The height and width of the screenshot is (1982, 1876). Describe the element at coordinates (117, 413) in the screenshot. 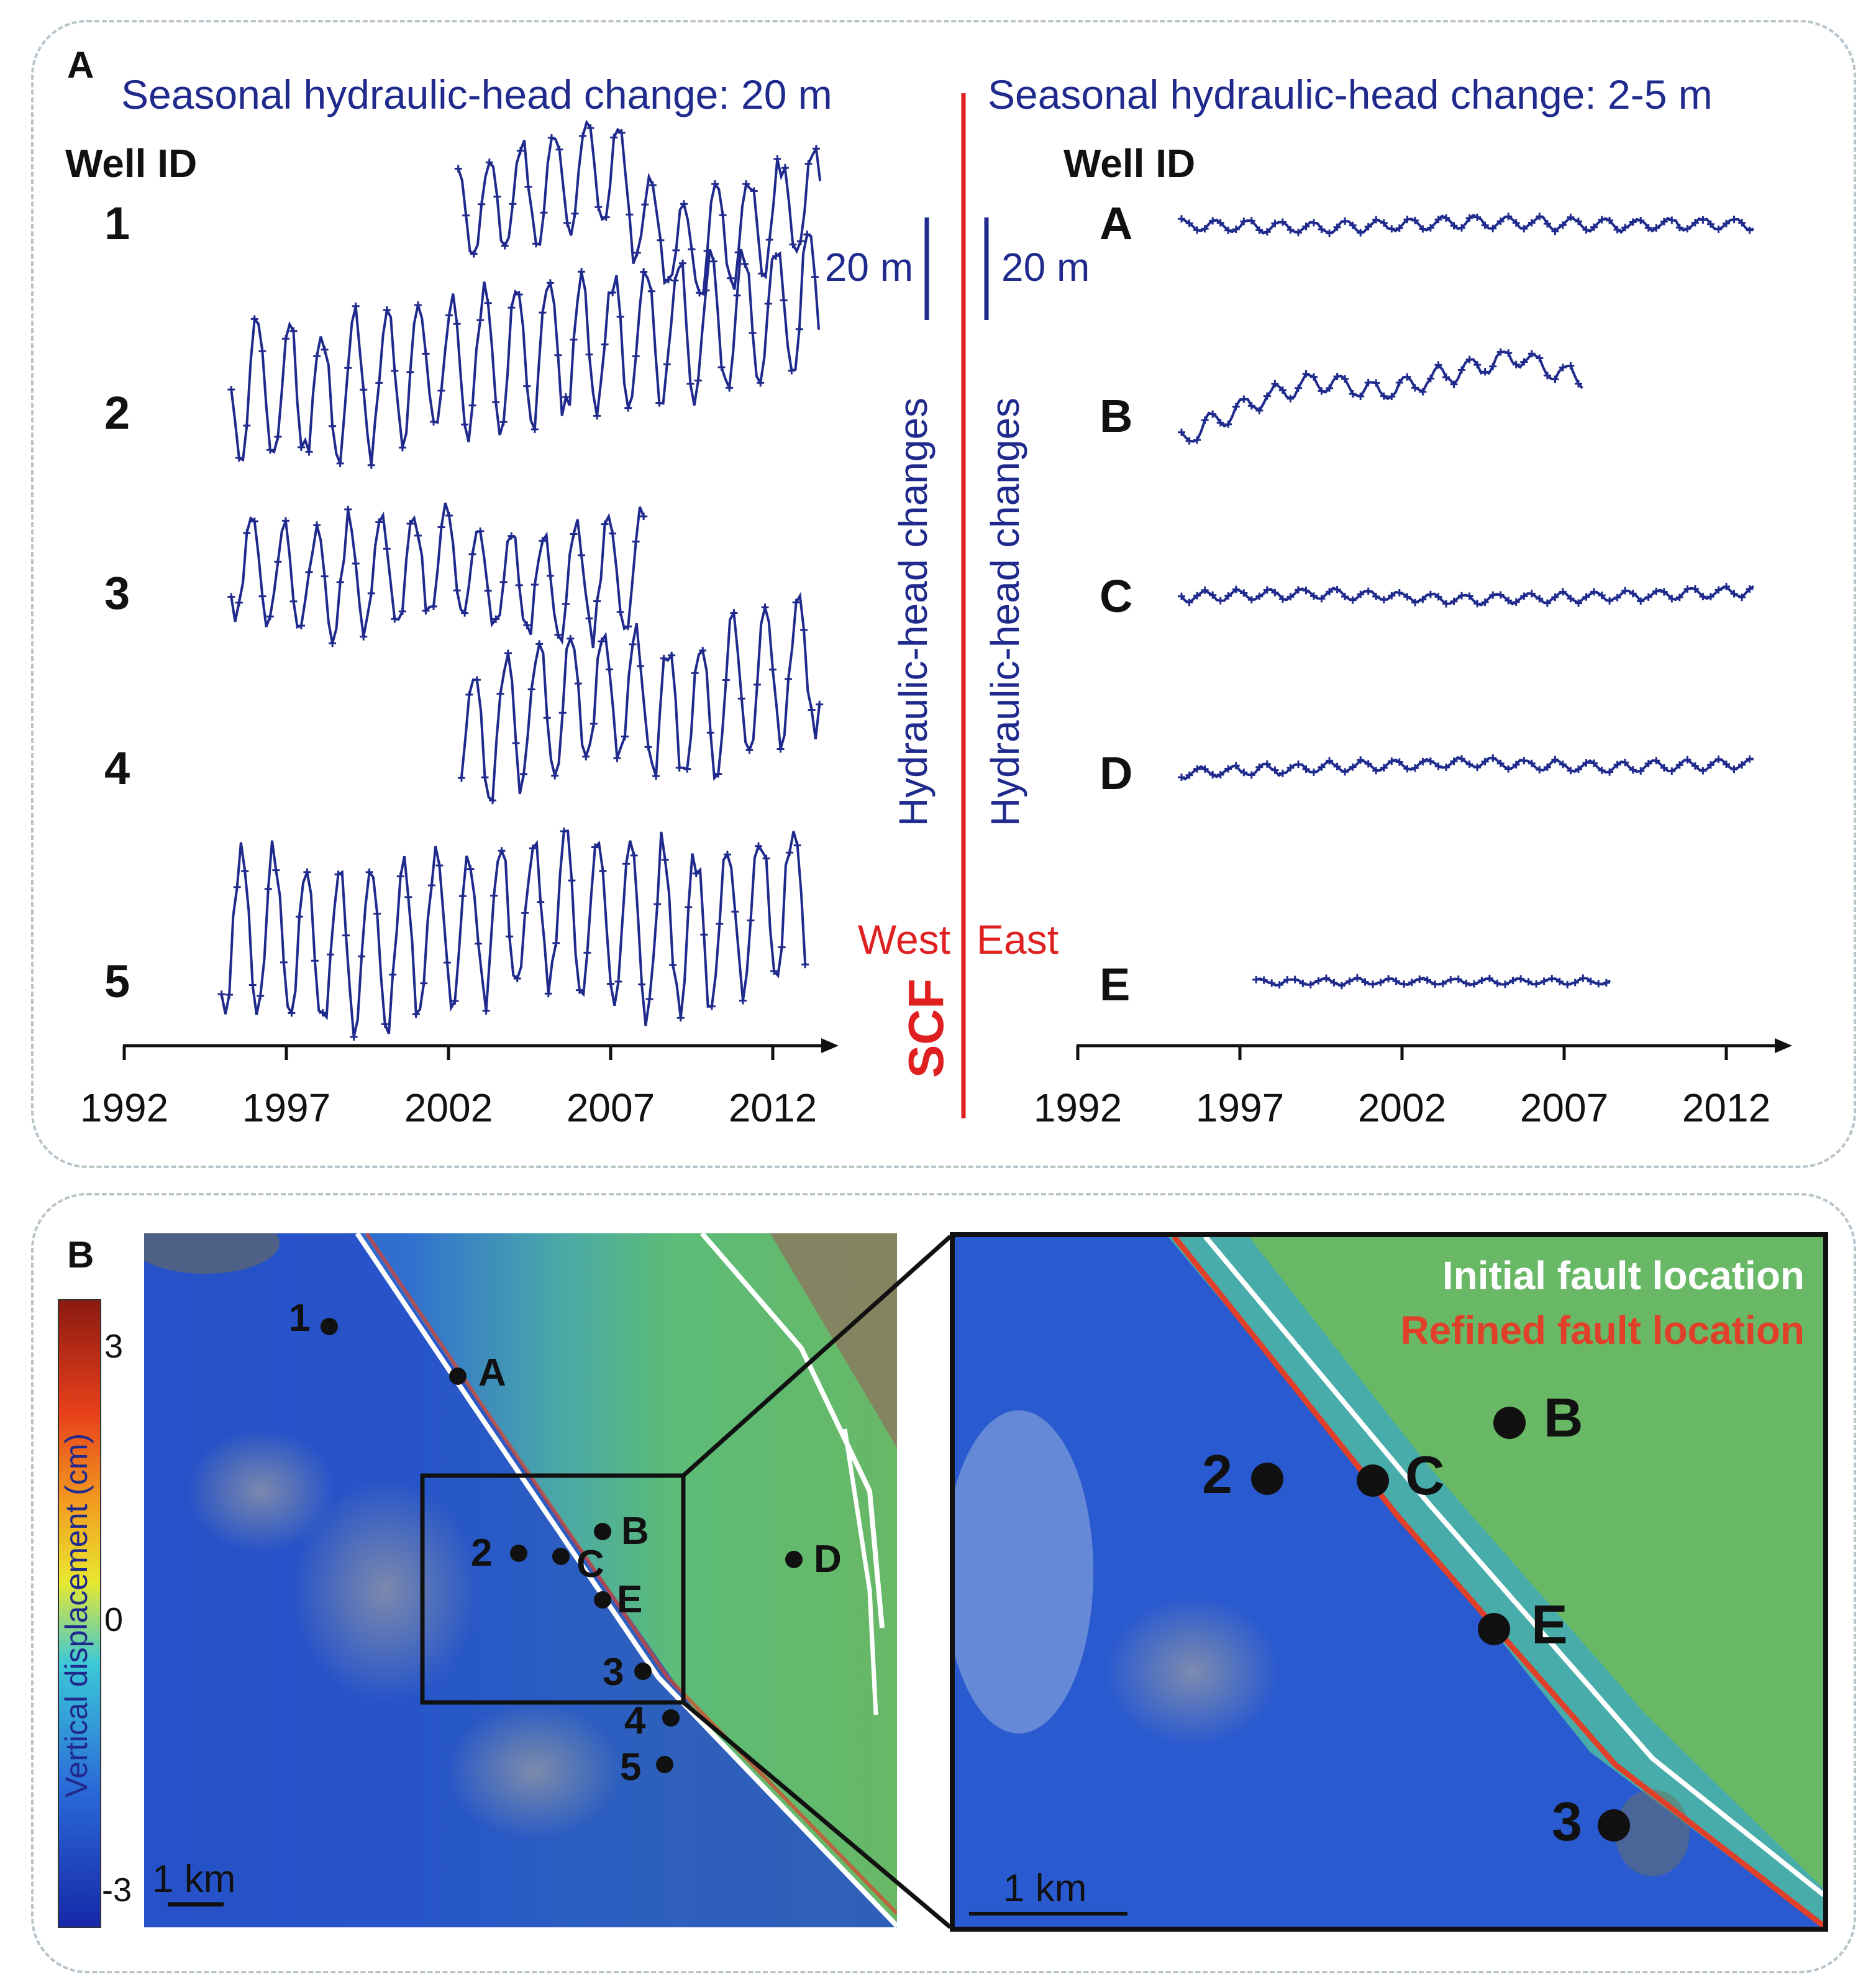

I see `west-well-label: 2` at that location.